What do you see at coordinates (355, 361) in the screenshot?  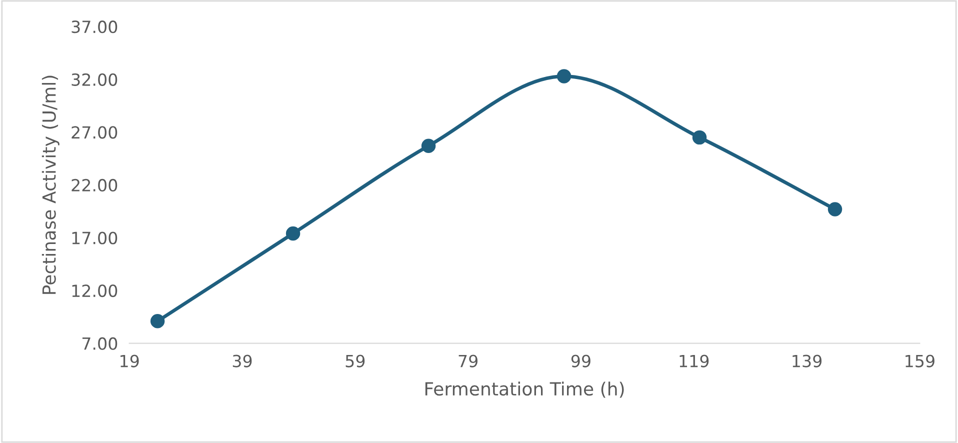 I see `x-tick-label: 59` at bounding box center [355, 361].